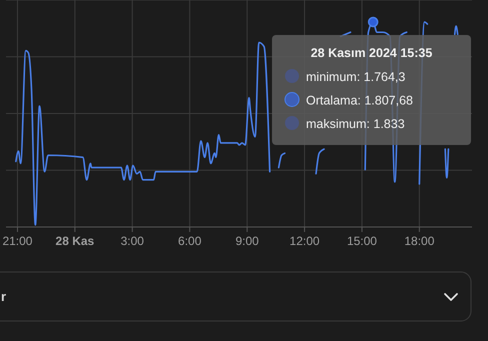 The width and height of the screenshot is (488, 341). I want to click on annotation: 28 Kasım 2024 15:35, so click(371, 53).